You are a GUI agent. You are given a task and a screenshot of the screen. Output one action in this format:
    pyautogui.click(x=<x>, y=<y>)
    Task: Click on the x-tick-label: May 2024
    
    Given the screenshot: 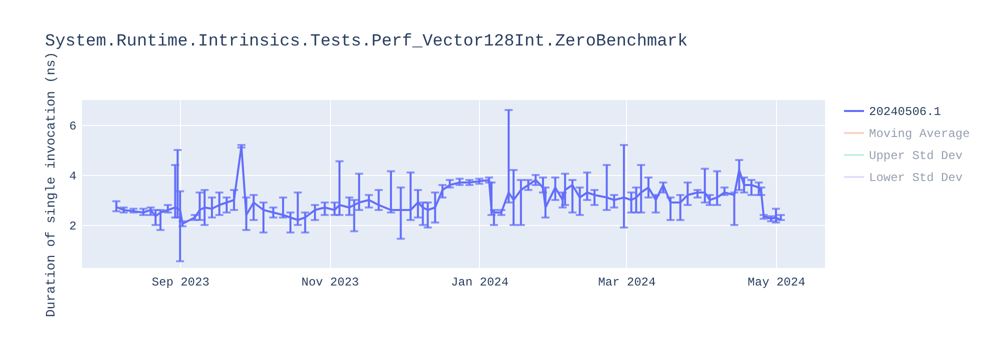 What is the action you would take?
    pyautogui.click(x=777, y=283)
    